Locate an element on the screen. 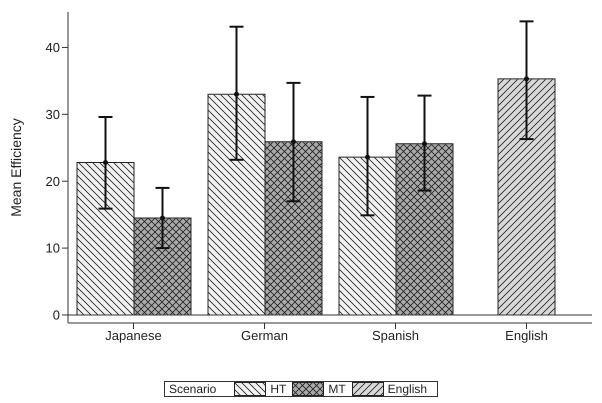 The height and width of the screenshot is (403, 602). legend-label: English is located at coordinates (408, 389).